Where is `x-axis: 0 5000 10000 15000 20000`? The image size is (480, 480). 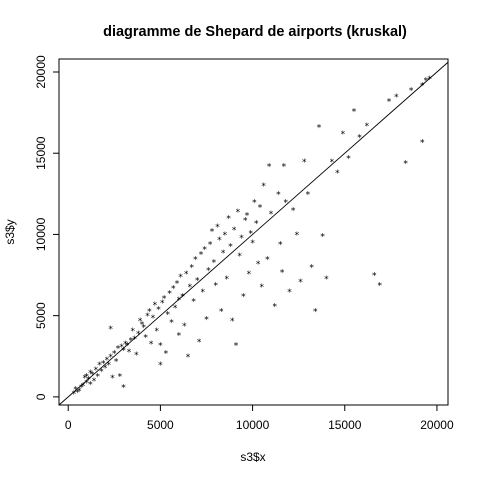 x-axis: 0 5000 10000 15000 20000 is located at coordinates (259, 418).